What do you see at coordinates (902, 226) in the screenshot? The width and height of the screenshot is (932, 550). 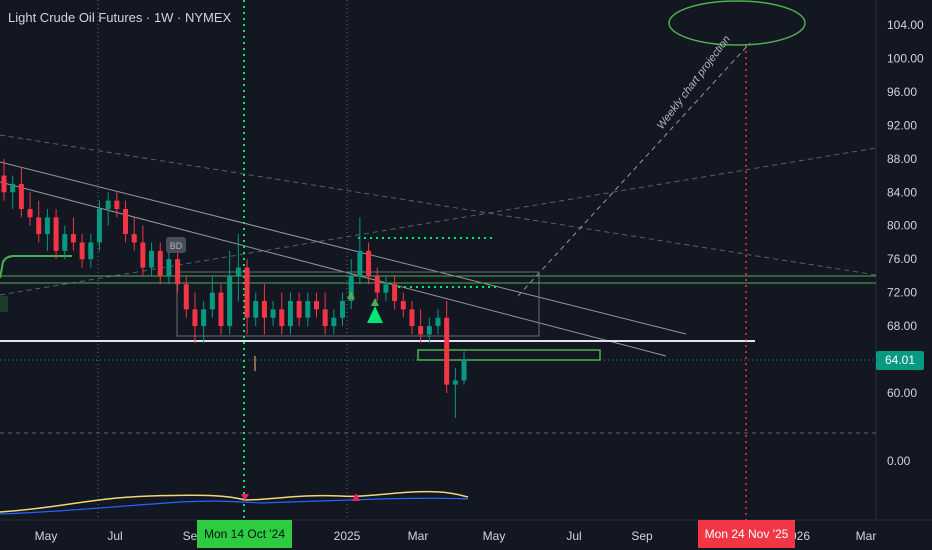 I see `price-tick-label: 80.00` at bounding box center [902, 226].